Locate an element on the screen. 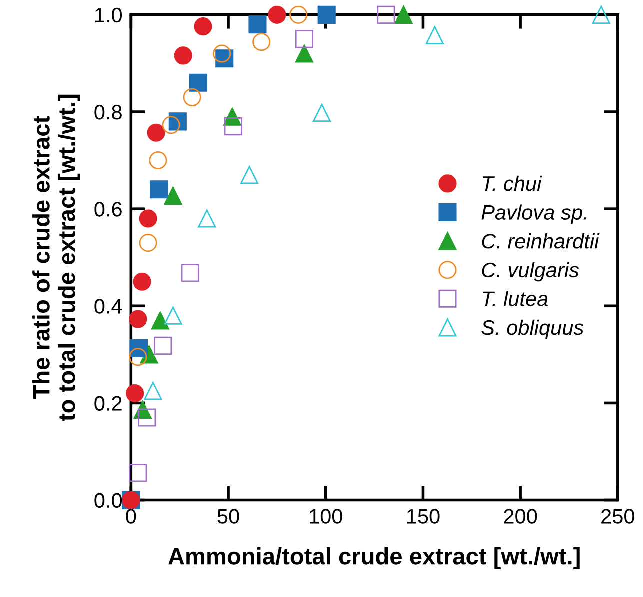  legend-label: Pavlova sp. is located at coordinates (534, 214).